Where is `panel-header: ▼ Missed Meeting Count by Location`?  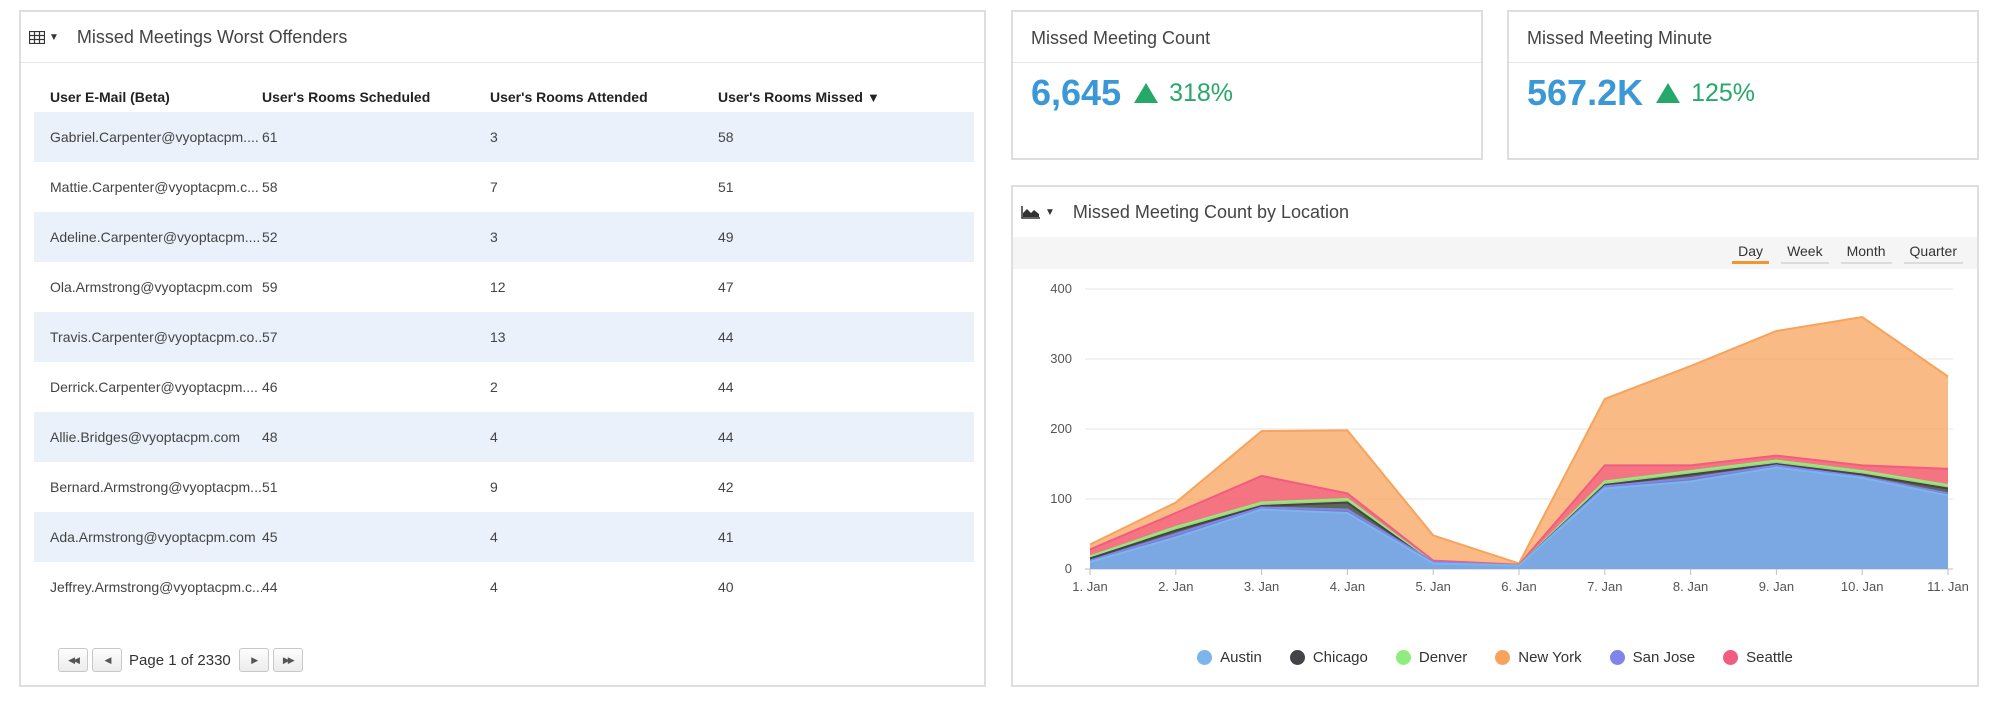 panel-header: ▼ Missed Meeting Count by Location is located at coordinates (1495, 212).